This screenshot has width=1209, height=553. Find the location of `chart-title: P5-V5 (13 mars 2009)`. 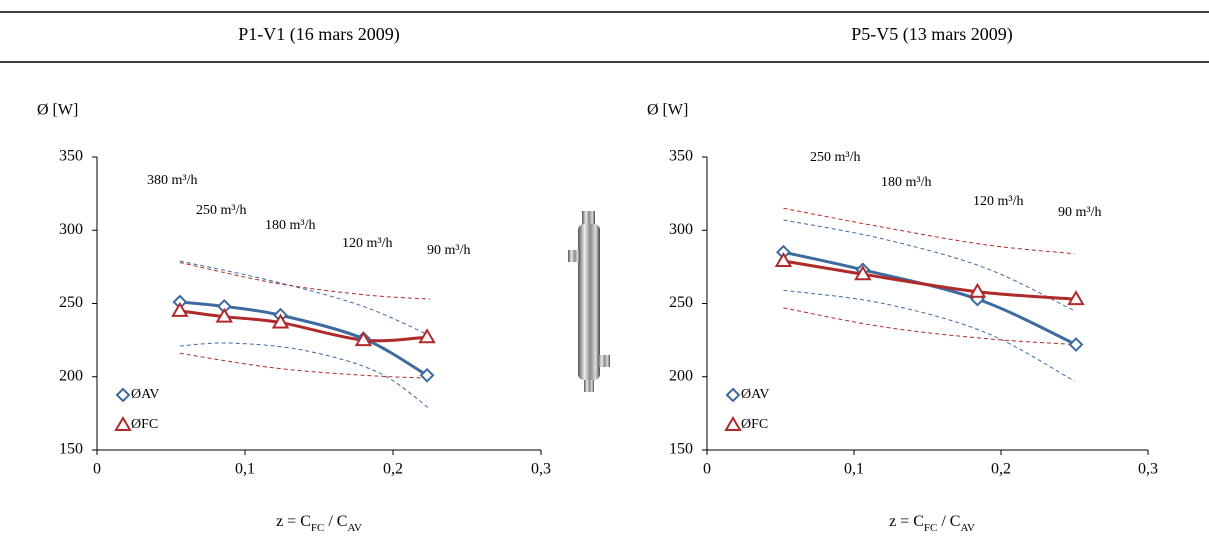

chart-title: P5-V5 (13 mars 2009) is located at coordinates (931, 34).